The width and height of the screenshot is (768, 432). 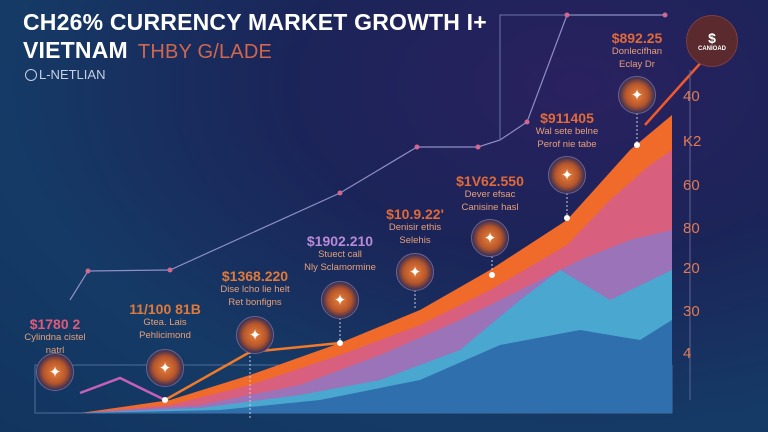 What do you see at coordinates (340, 267) in the screenshot?
I see `annotation-desc2: Nly Sclamormine` at bounding box center [340, 267].